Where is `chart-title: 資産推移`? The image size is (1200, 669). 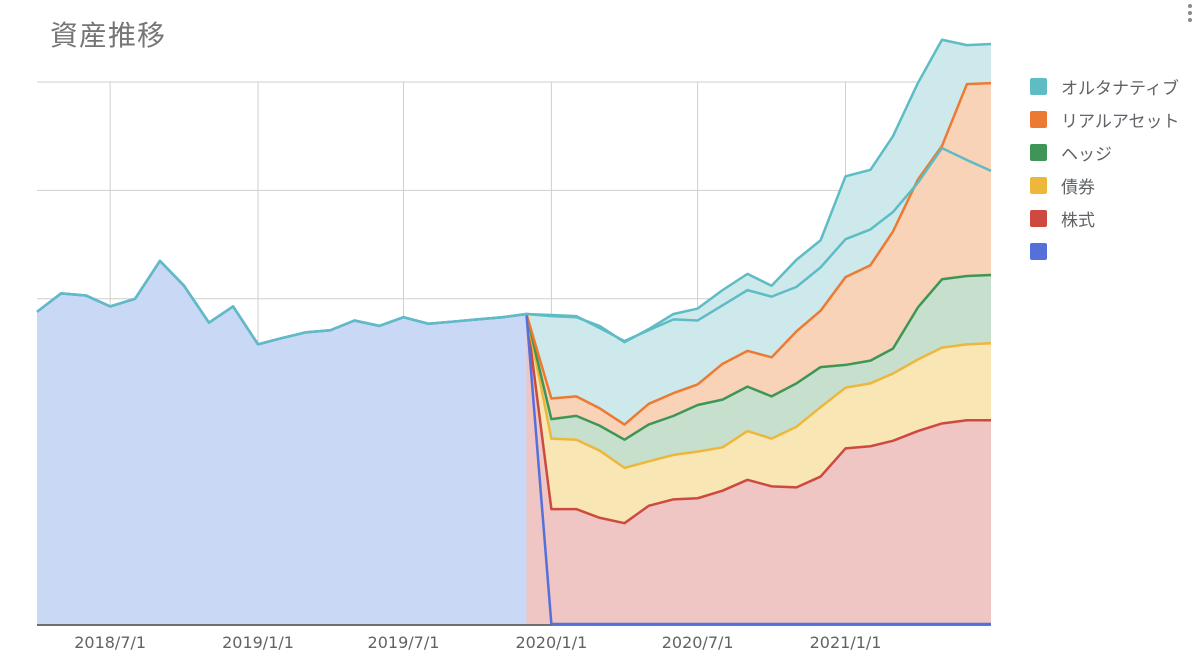
chart-title: 資産推移 is located at coordinates (108, 35).